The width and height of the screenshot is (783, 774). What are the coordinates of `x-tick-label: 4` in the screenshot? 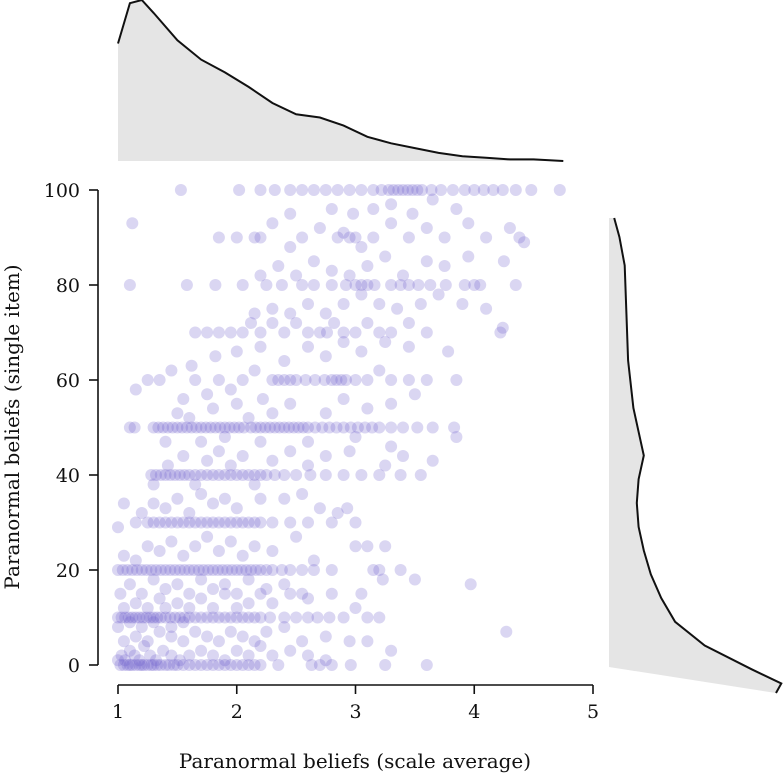 It's located at (474, 712).